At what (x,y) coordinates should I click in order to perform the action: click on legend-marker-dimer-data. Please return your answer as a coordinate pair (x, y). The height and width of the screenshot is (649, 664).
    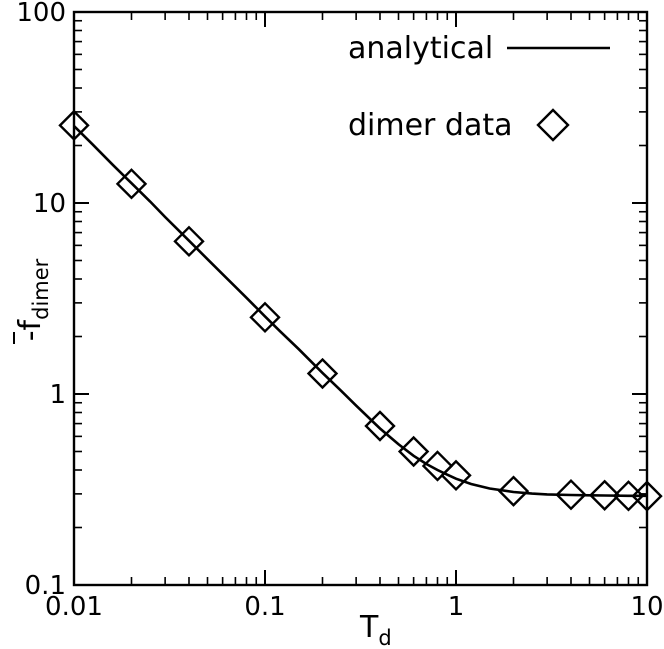
    Looking at the image, I should click on (553, 125).